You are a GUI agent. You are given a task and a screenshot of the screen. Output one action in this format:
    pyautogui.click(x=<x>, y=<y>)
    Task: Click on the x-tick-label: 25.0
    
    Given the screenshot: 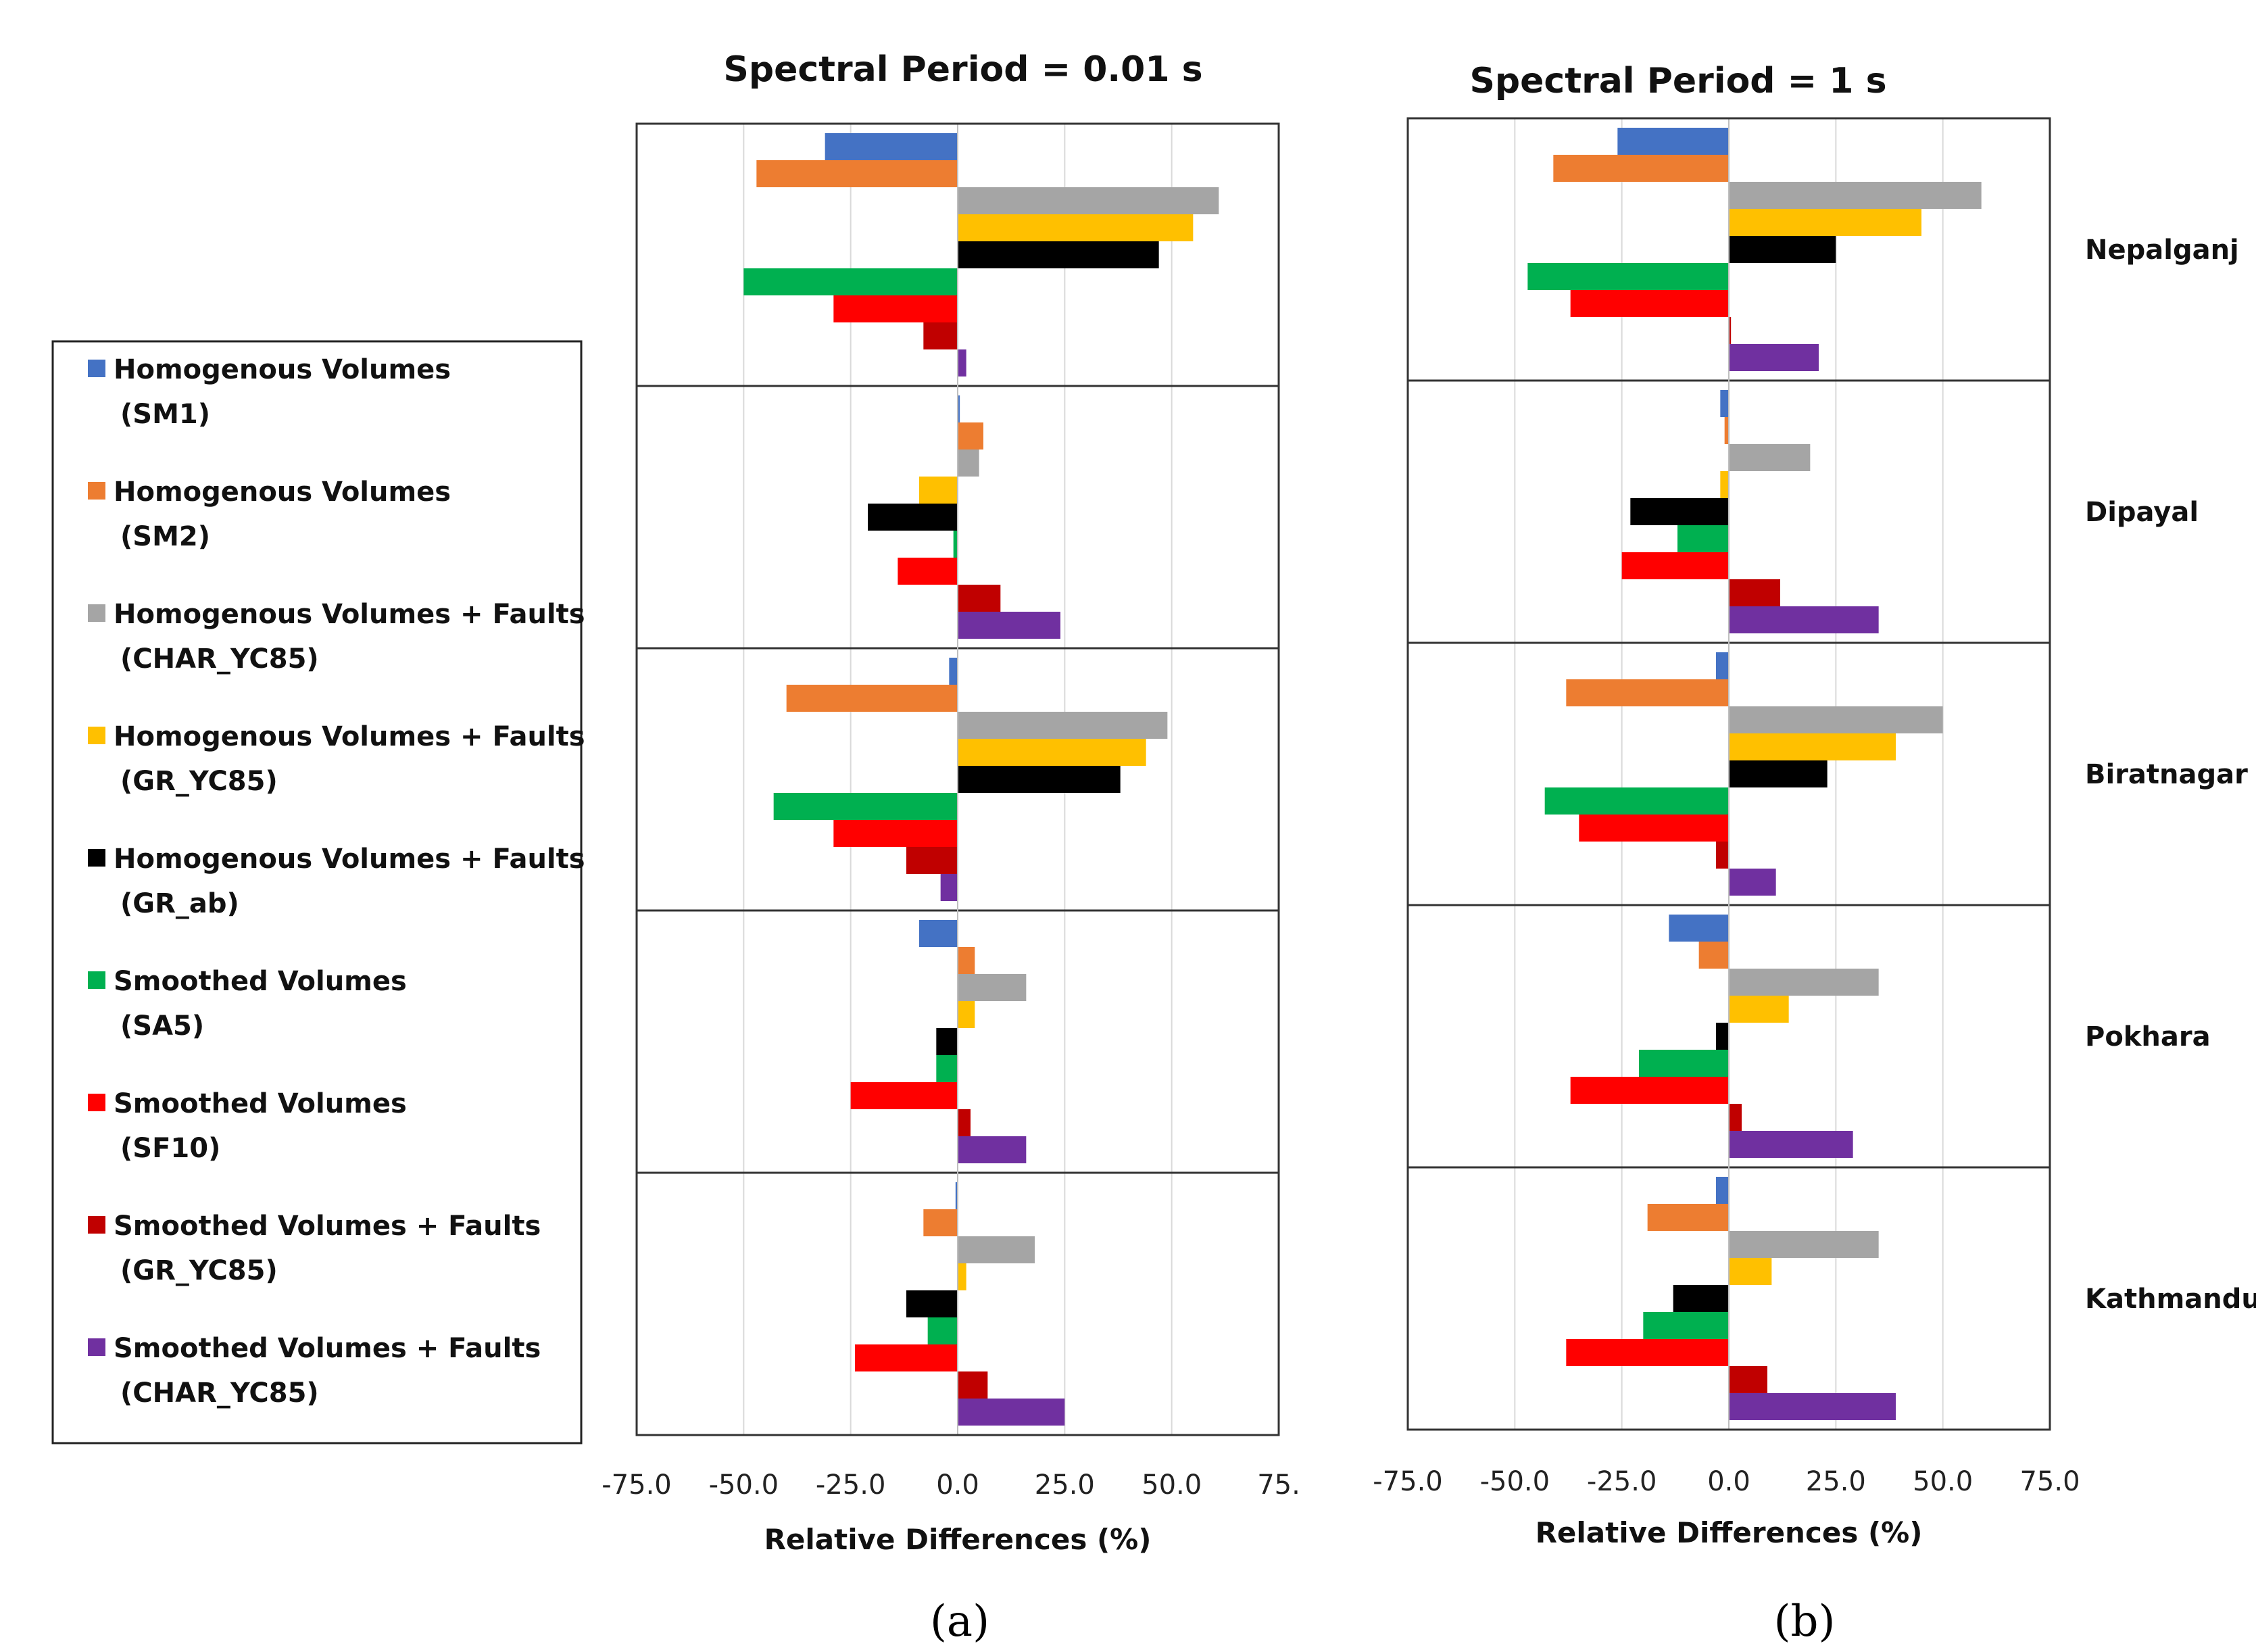 What is the action you would take?
    pyautogui.click(x=1836, y=1481)
    